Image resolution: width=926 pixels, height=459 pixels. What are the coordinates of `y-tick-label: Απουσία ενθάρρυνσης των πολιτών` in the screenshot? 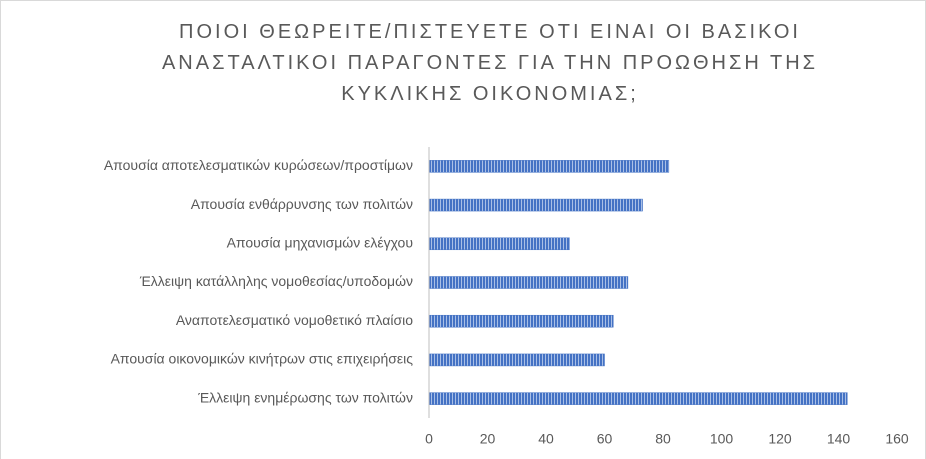 It's located at (302, 204).